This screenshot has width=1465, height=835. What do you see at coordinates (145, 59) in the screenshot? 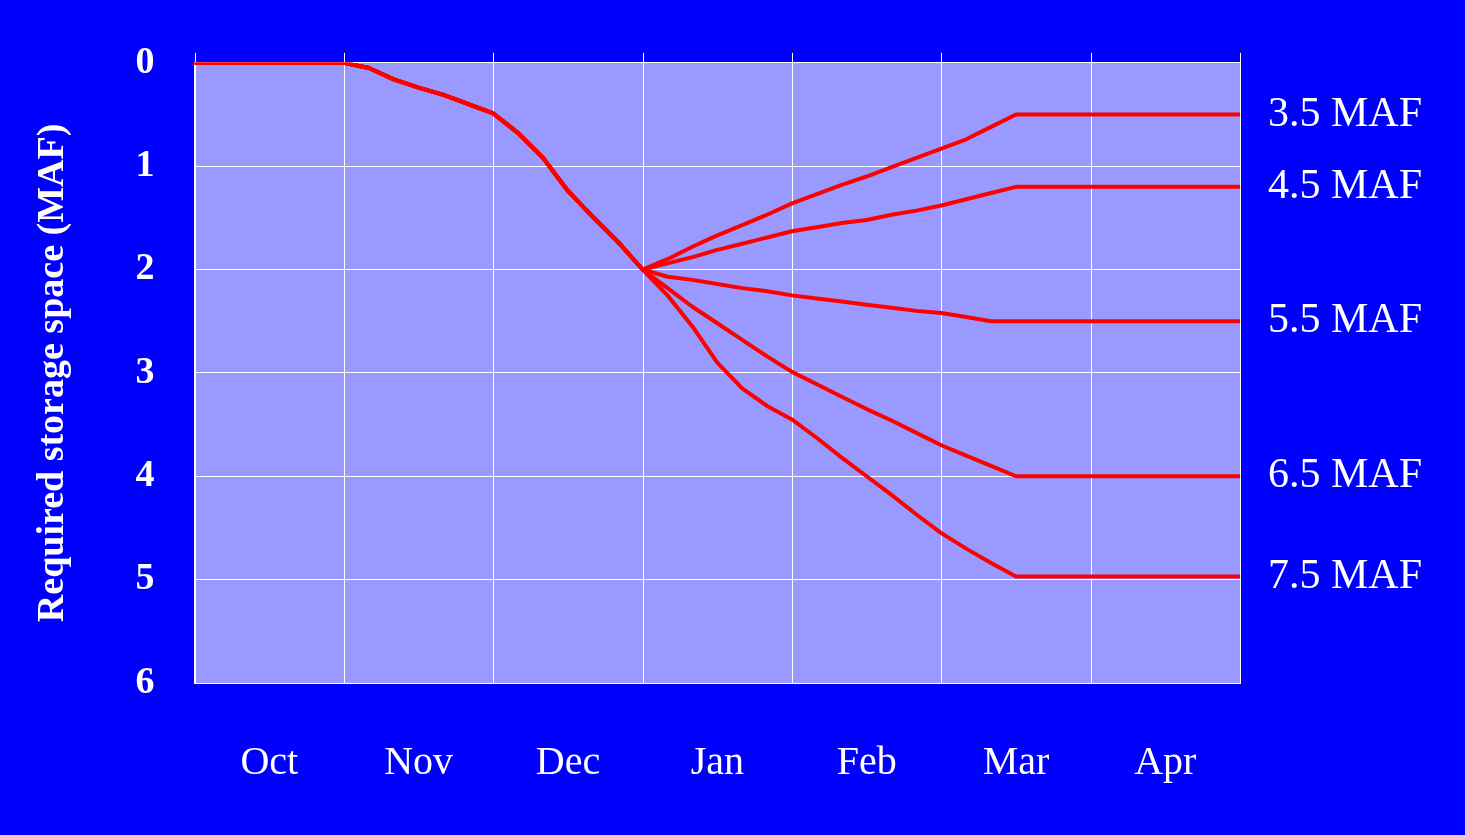
I see `y-tick-label: 0` at bounding box center [145, 59].